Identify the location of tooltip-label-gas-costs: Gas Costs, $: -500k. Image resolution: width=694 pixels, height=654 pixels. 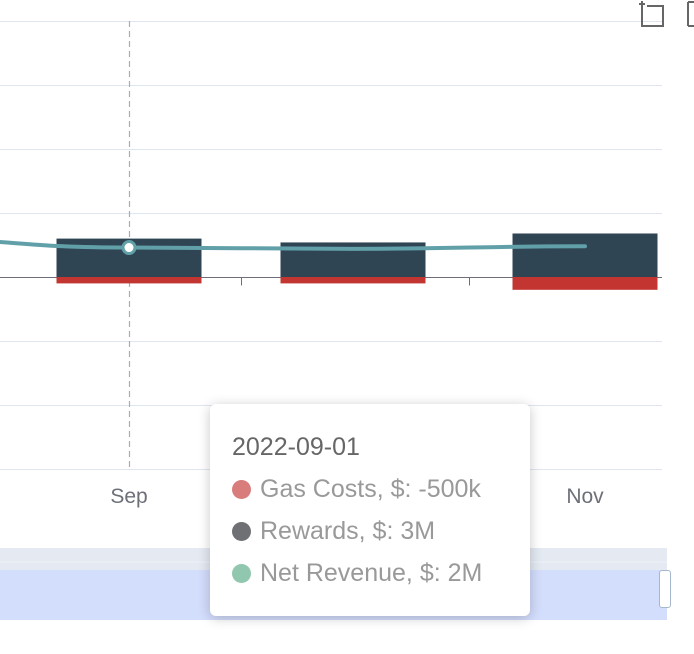
(370, 489).